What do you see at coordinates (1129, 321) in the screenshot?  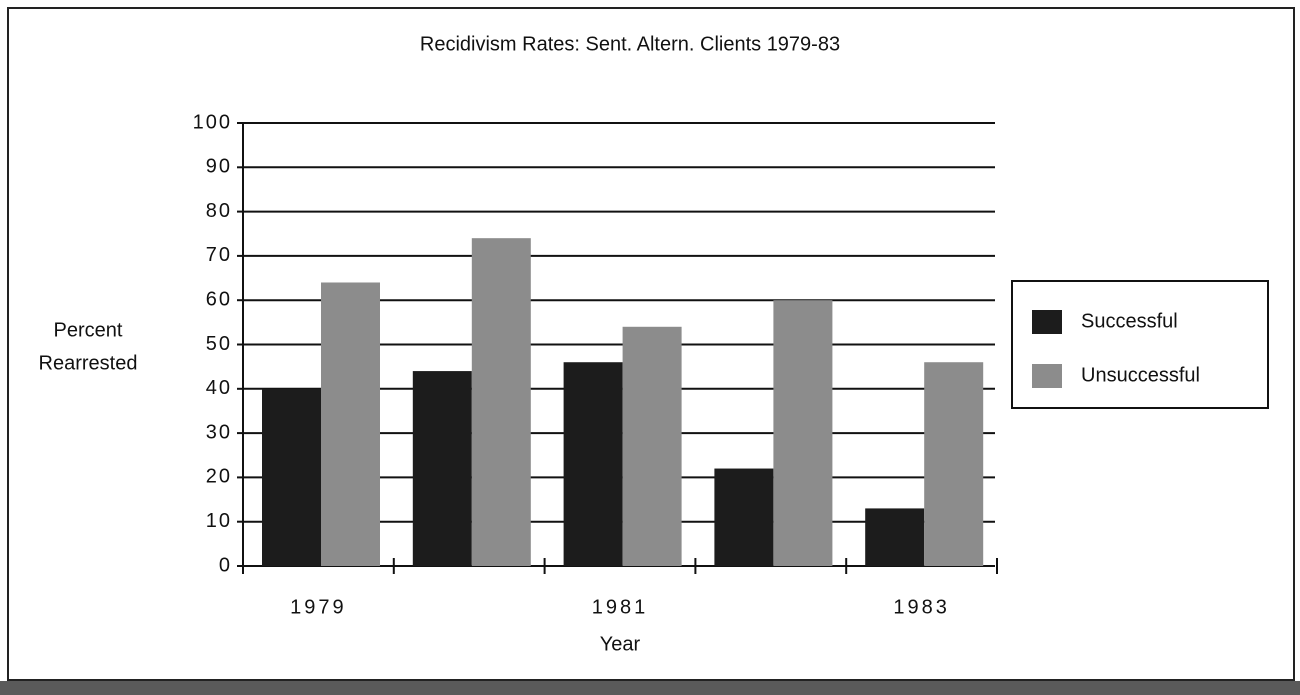 I see `legend-label: Successful` at bounding box center [1129, 321].